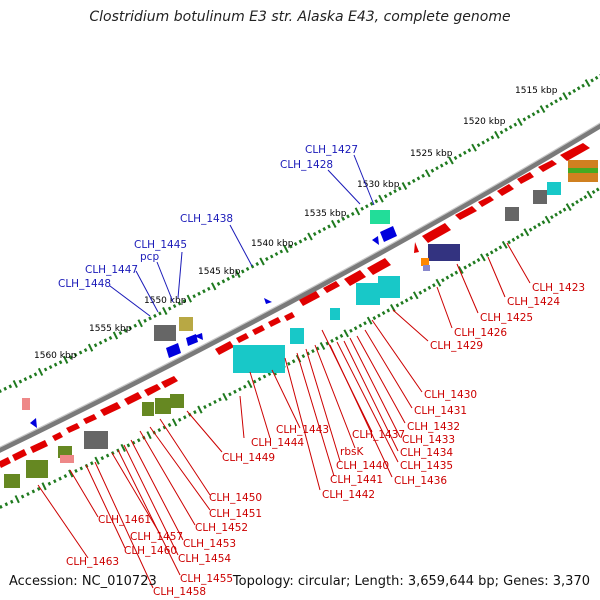 The width and height of the screenshot is (600, 600). I want to click on gene-label: CLH_1425, so click(506, 318).